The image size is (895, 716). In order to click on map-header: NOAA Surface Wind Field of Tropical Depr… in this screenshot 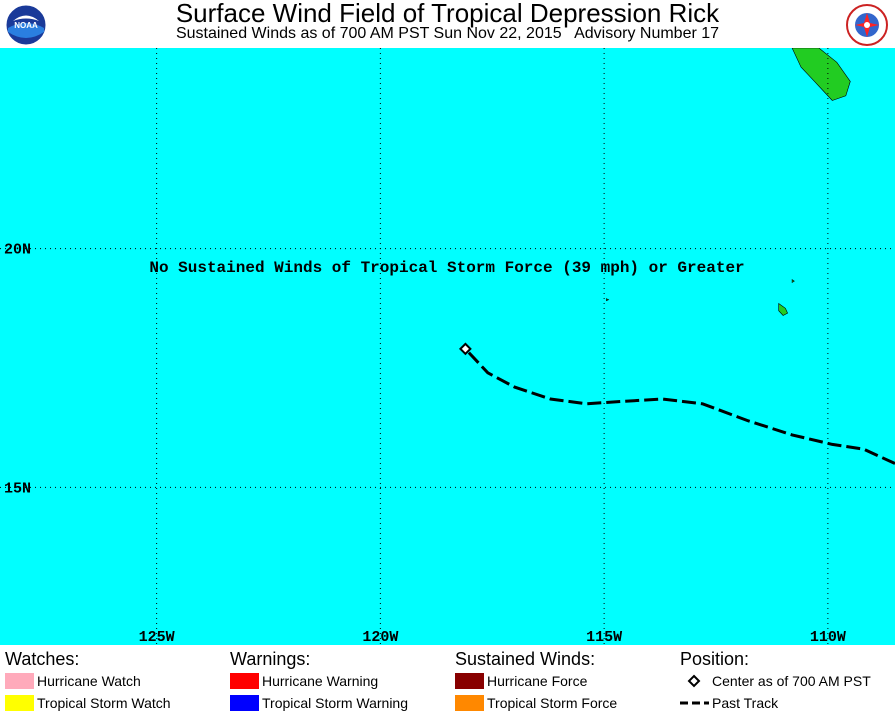, I will do `click(447, 24)`.